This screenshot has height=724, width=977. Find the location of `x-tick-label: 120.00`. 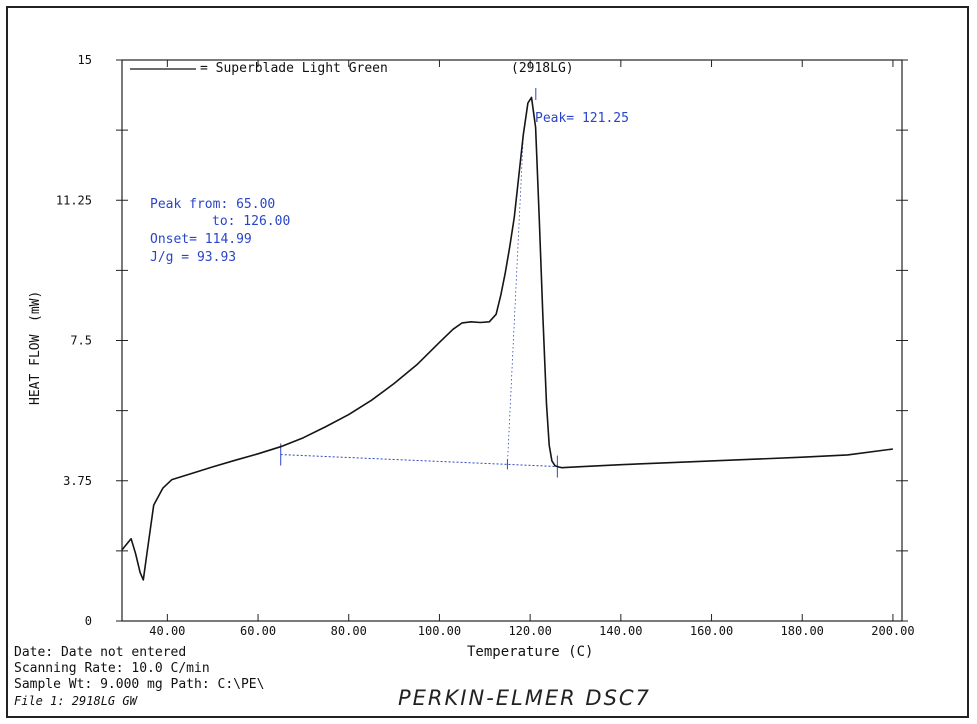

x-tick-label: 120.00 is located at coordinates (529, 631).